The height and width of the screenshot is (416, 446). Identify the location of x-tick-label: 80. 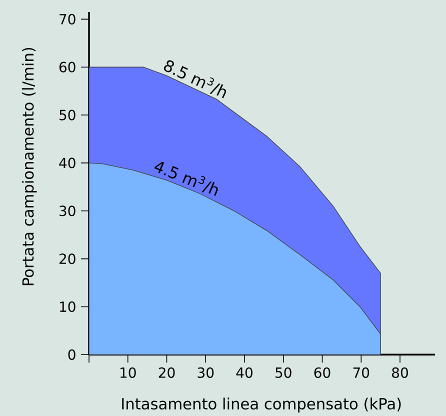
(400, 372).